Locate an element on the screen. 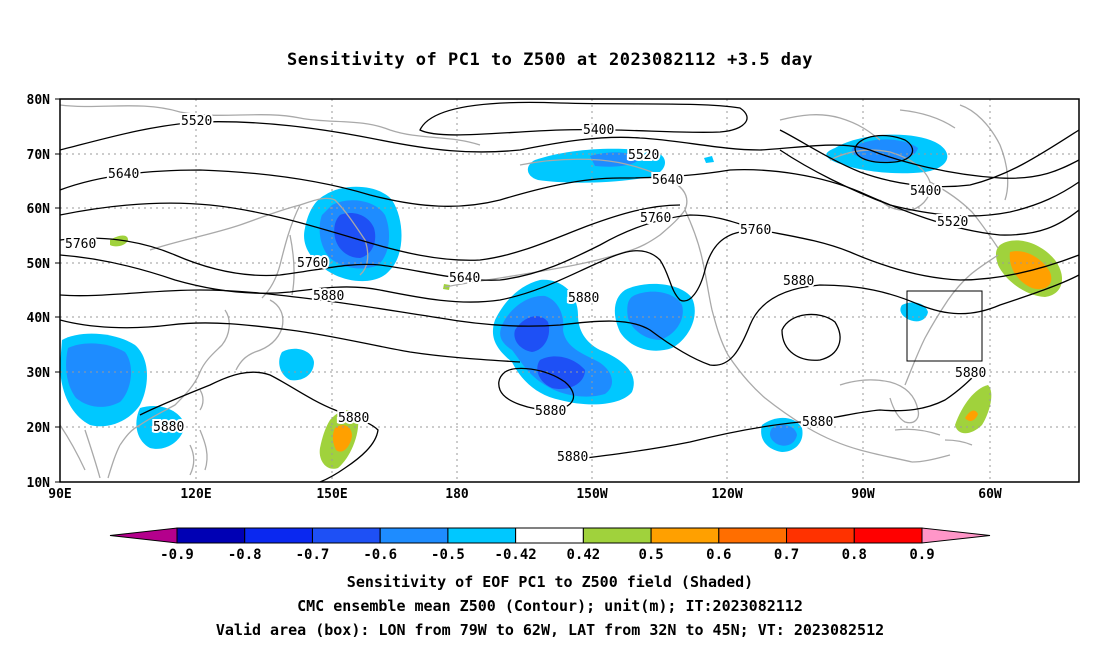 The image size is (1100, 650). colorbar-label: -0.8 is located at coordinates (245, 555).